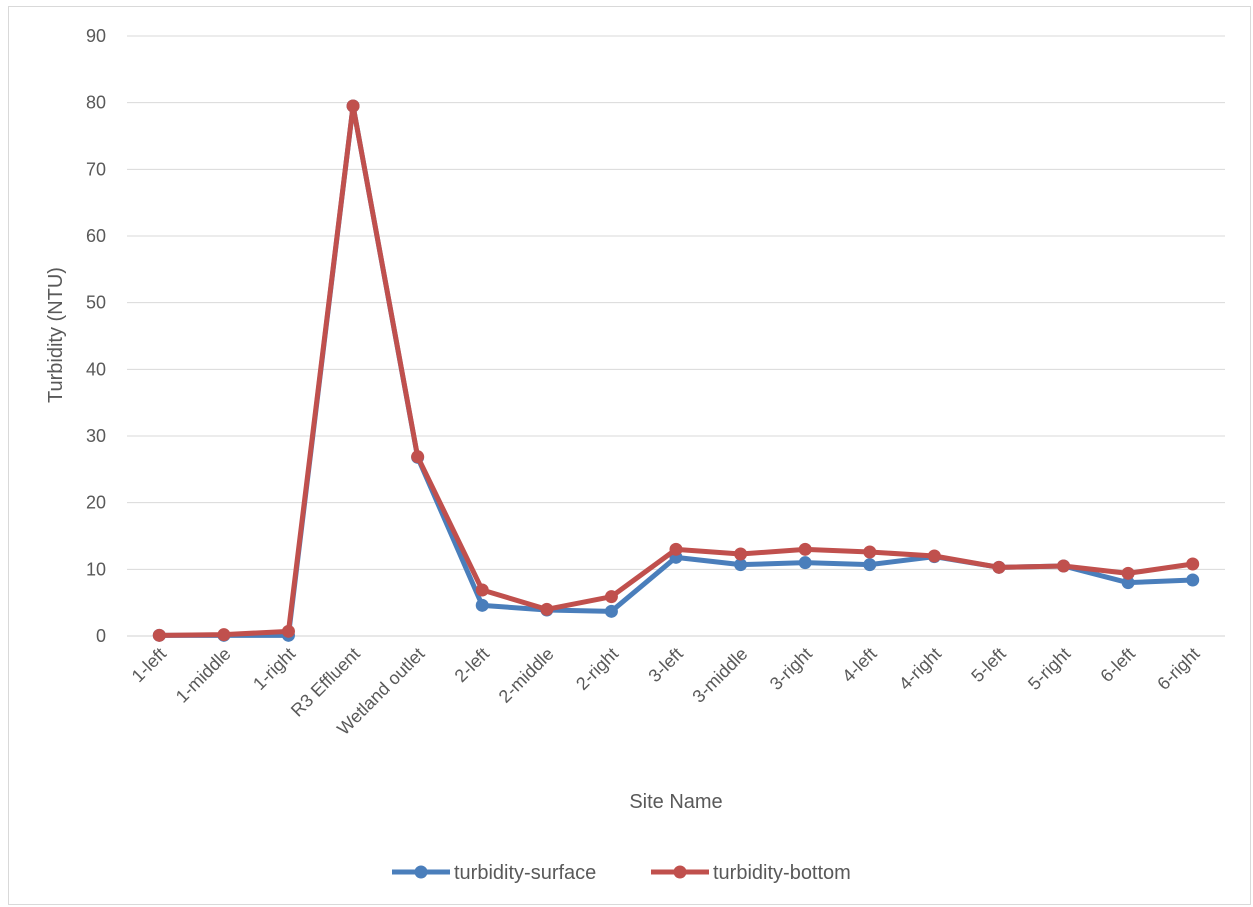 Image resolution: width=1253 pixels, height=907 pixels. I want to click on x-tick-label: 3-left, so click(665, 665).